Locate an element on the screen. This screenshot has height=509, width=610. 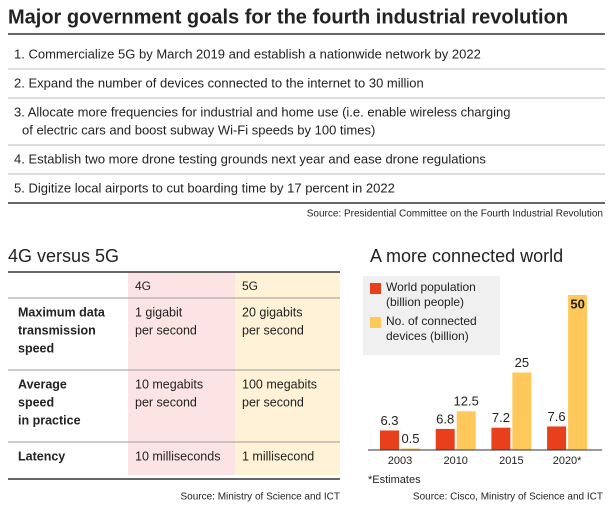
column-header: 5G is located at coordinates (250, 286).